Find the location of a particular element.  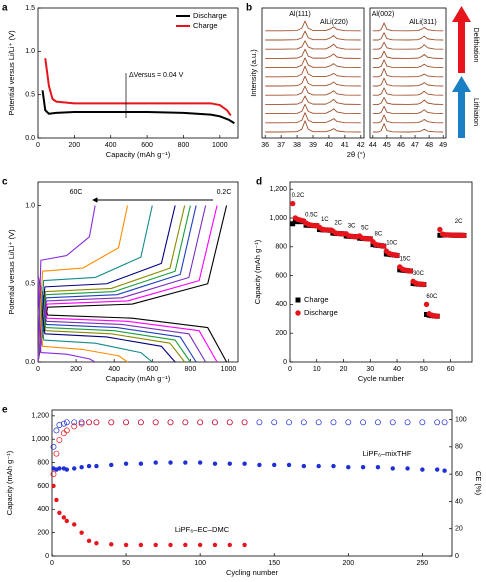

annotation: 0.2C is located at coordinates (224, 192).